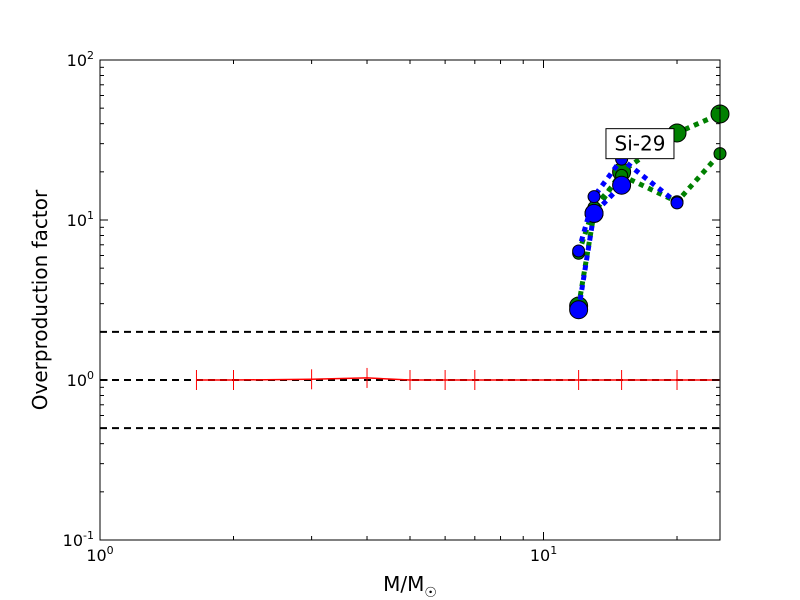 This screenshot has width=800, height=600. I want to click on annotation-label: Si-29, so click(640, 144).